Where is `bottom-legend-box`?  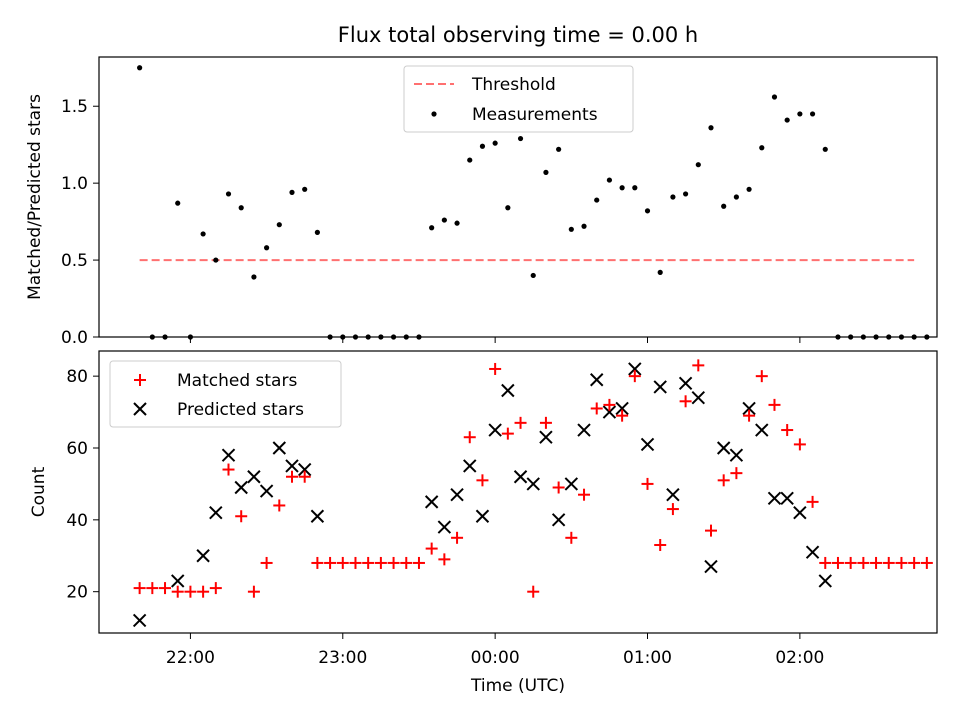 bottom-legend-box is located at coordinates (225, 394).